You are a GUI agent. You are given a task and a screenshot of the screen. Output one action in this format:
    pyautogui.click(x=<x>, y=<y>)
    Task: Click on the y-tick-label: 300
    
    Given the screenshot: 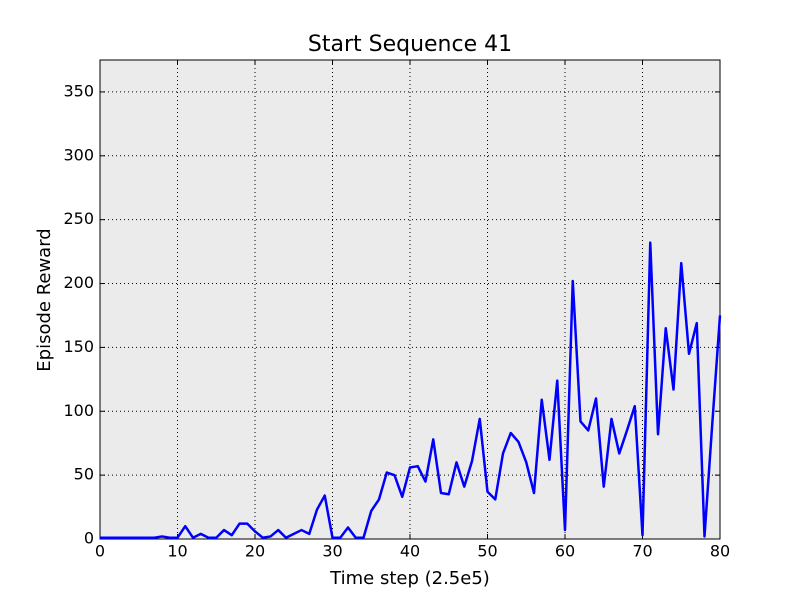 What is the action you would take?
    pyautogui.click(x=78, y=154)
    